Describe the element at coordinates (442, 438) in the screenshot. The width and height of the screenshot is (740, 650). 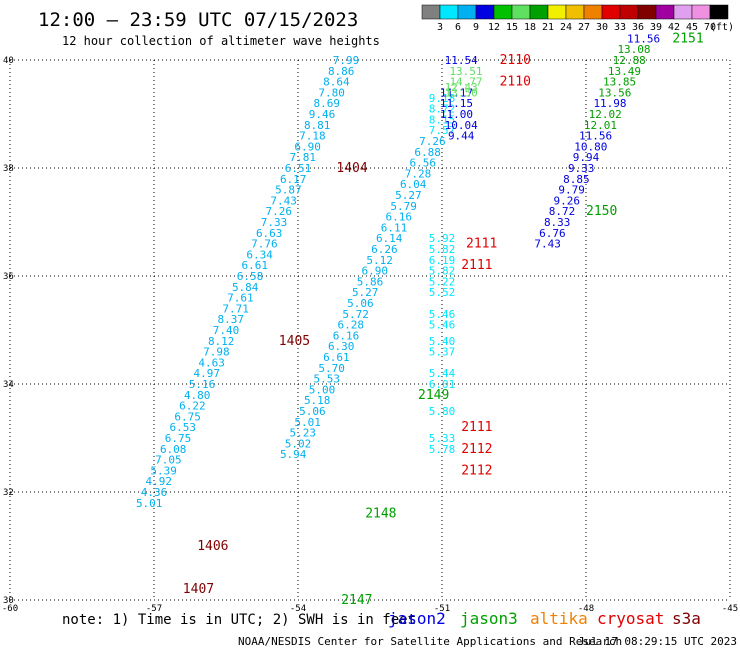
I see `wave-height-jason3-17: 5.33` at that location.